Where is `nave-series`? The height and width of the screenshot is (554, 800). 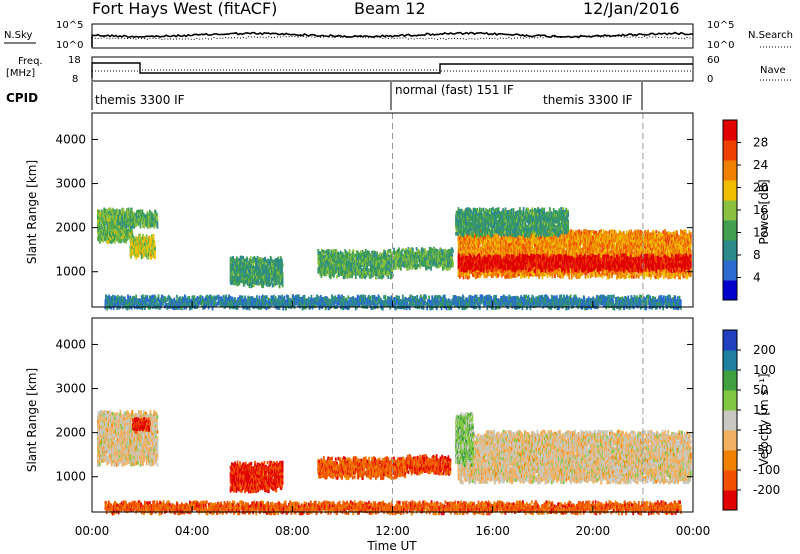 nave-series is located at coordinates (392, 70).